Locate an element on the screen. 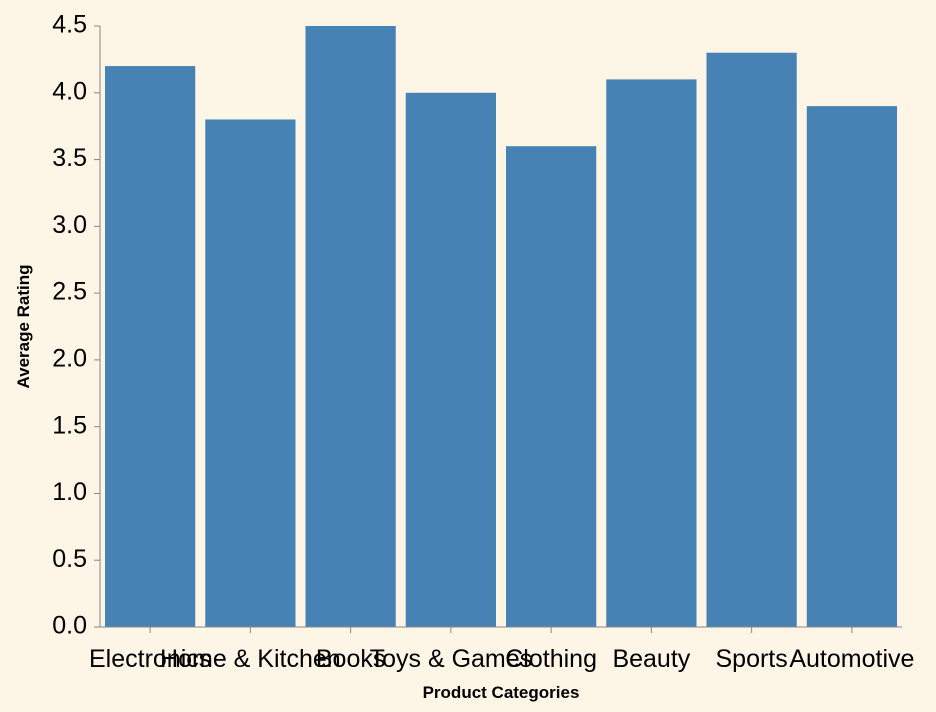 Image resolution: width=936 pixels, height=712 pixels. bar-automotive is located at coordinates (851, 366).